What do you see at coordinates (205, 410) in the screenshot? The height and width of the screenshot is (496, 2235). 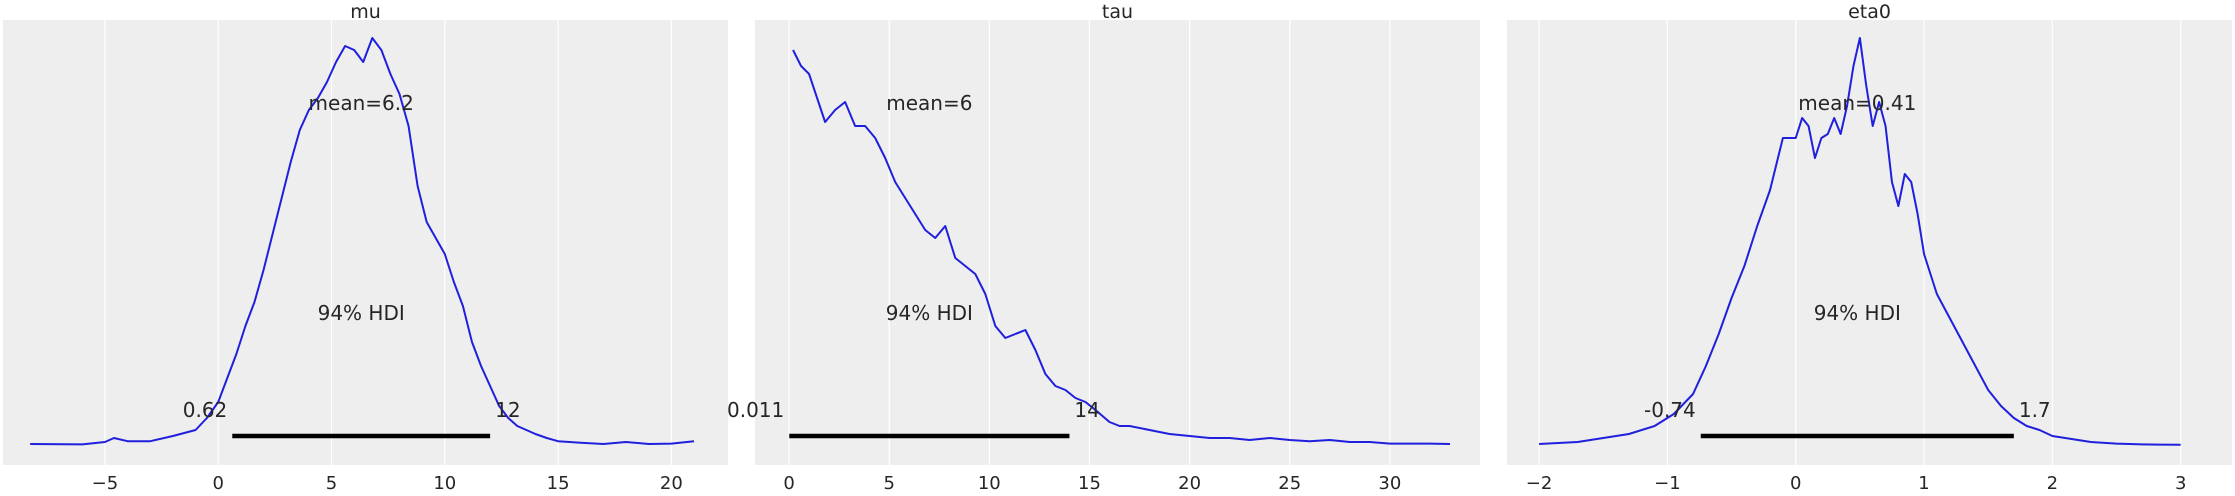 I see `hdi-low-label: 0.62` at bounding box center [205, 410].